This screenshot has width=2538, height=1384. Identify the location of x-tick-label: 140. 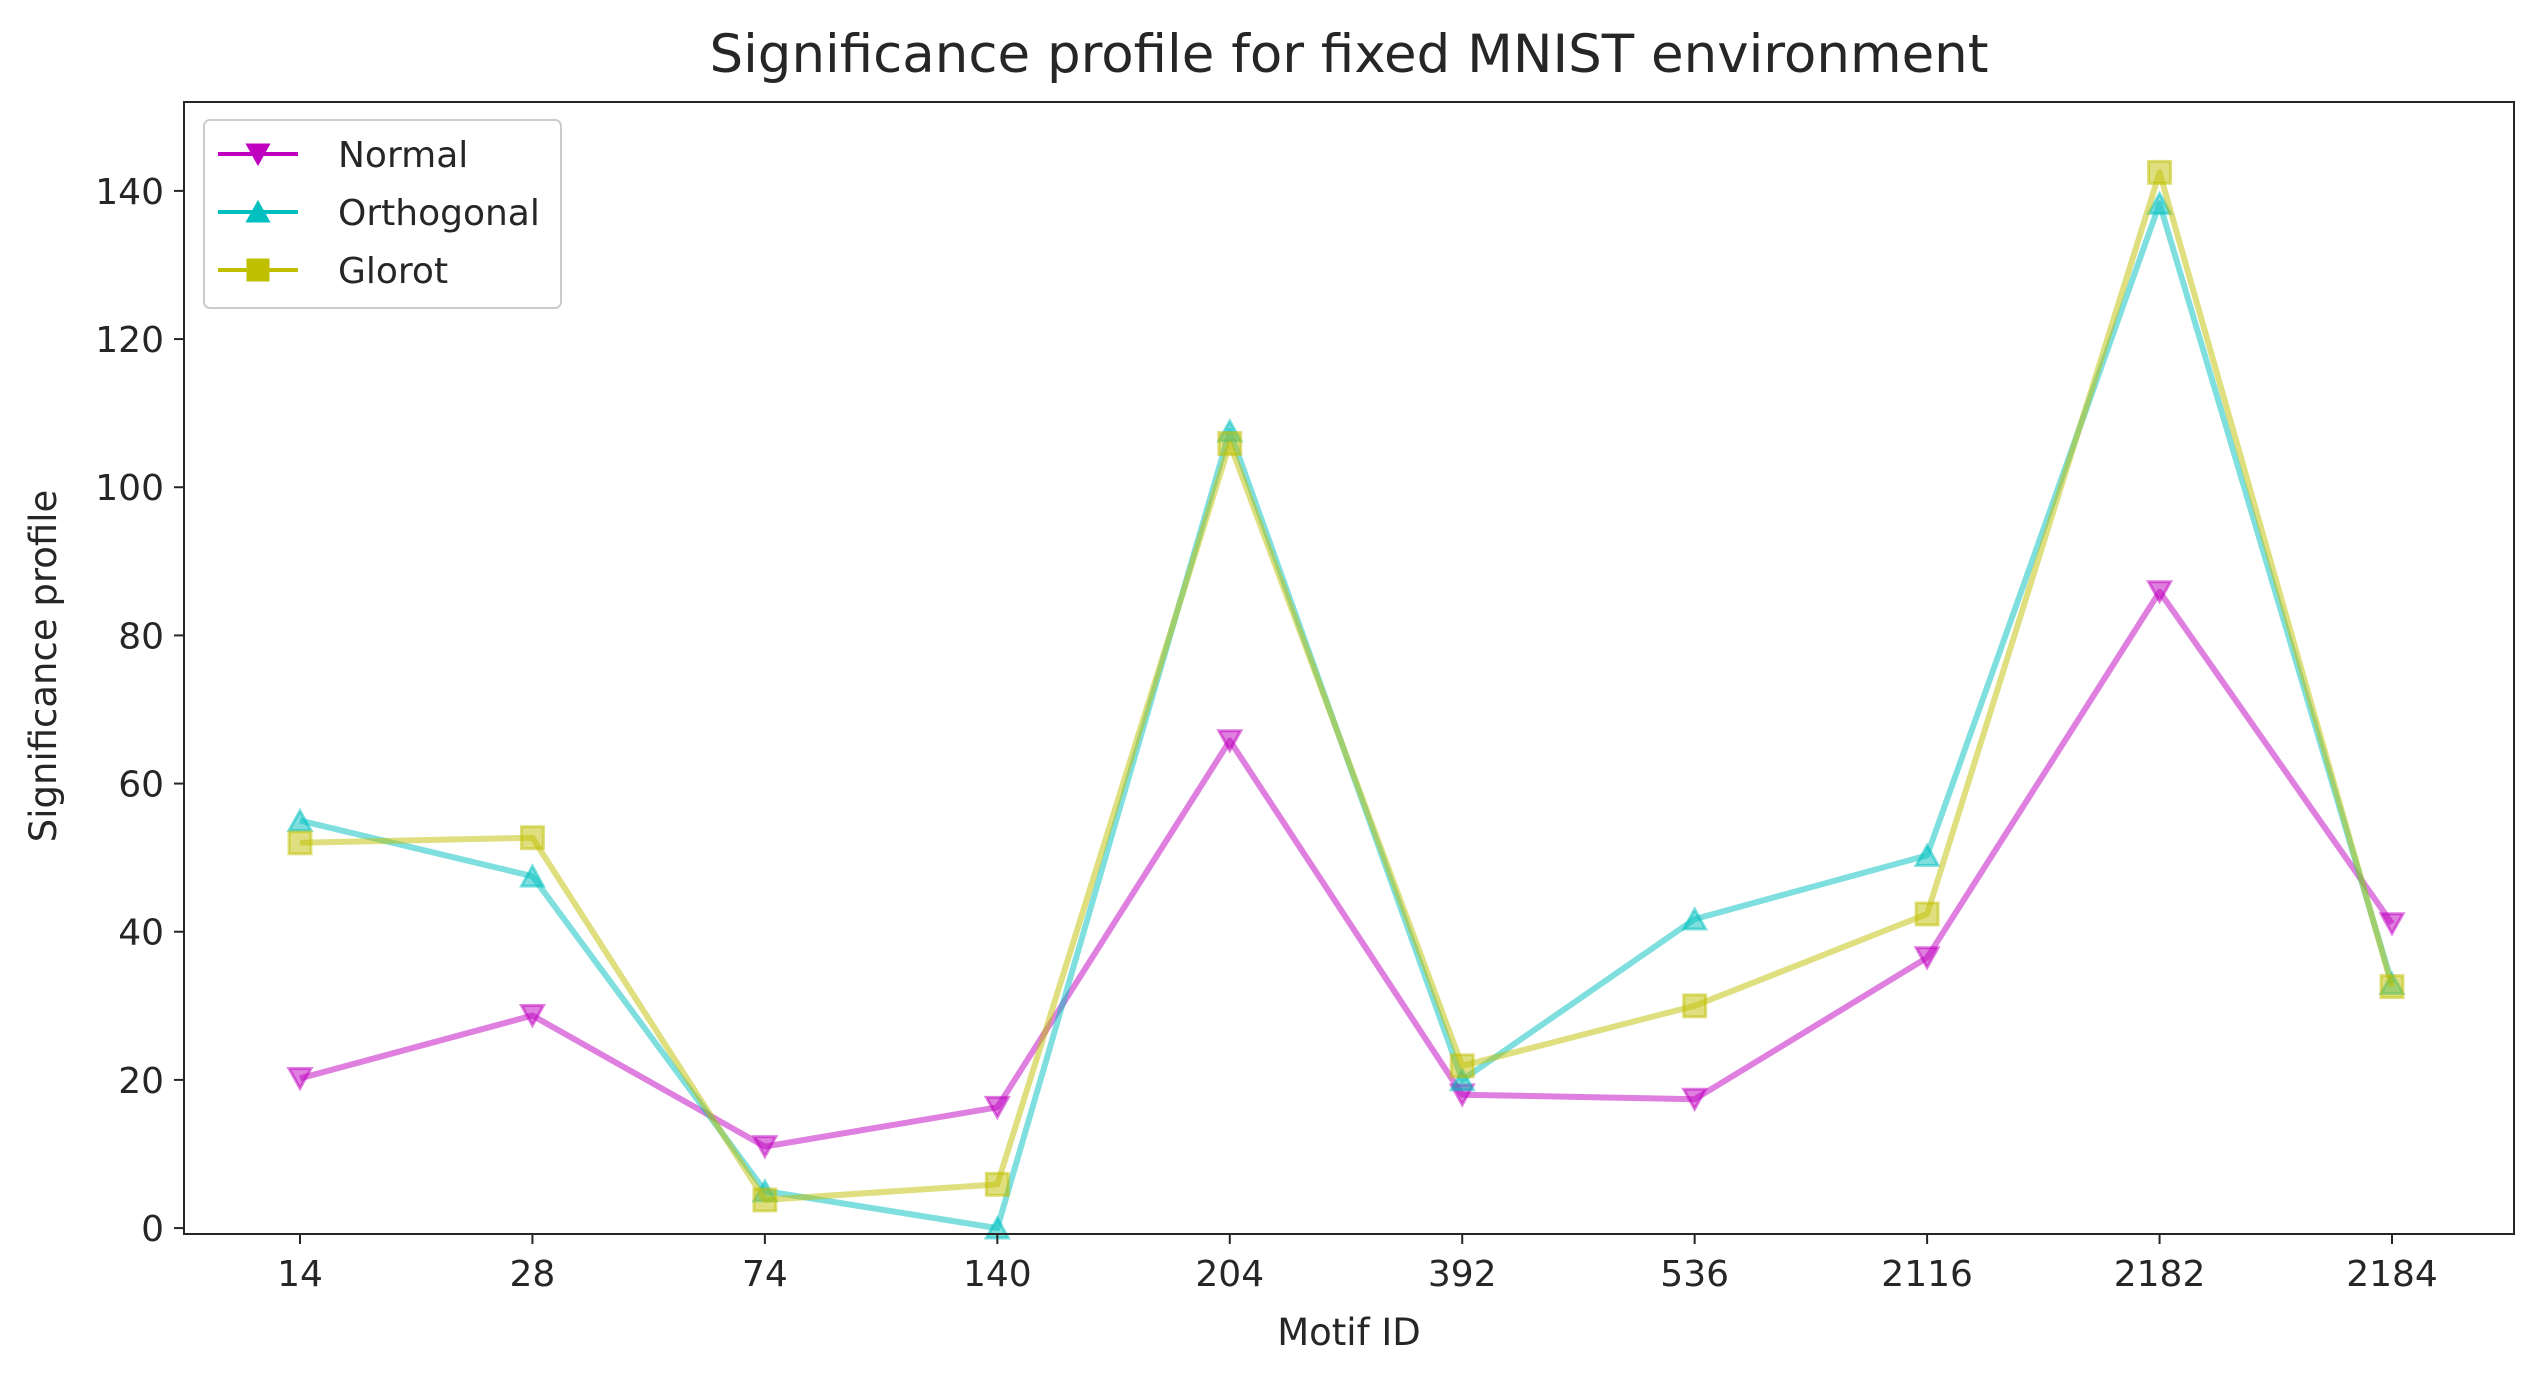
(997, 1274).